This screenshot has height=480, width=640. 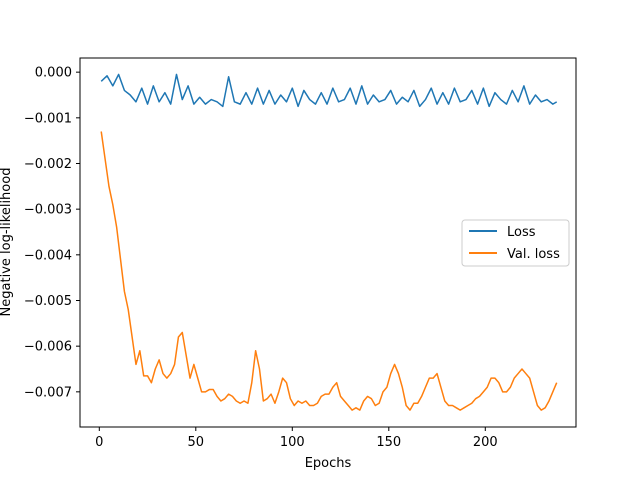 What do you see at coordinates (388, 442) in the screenshot?
I see `x-tick-label: 150` at bounding box center [388, 442].